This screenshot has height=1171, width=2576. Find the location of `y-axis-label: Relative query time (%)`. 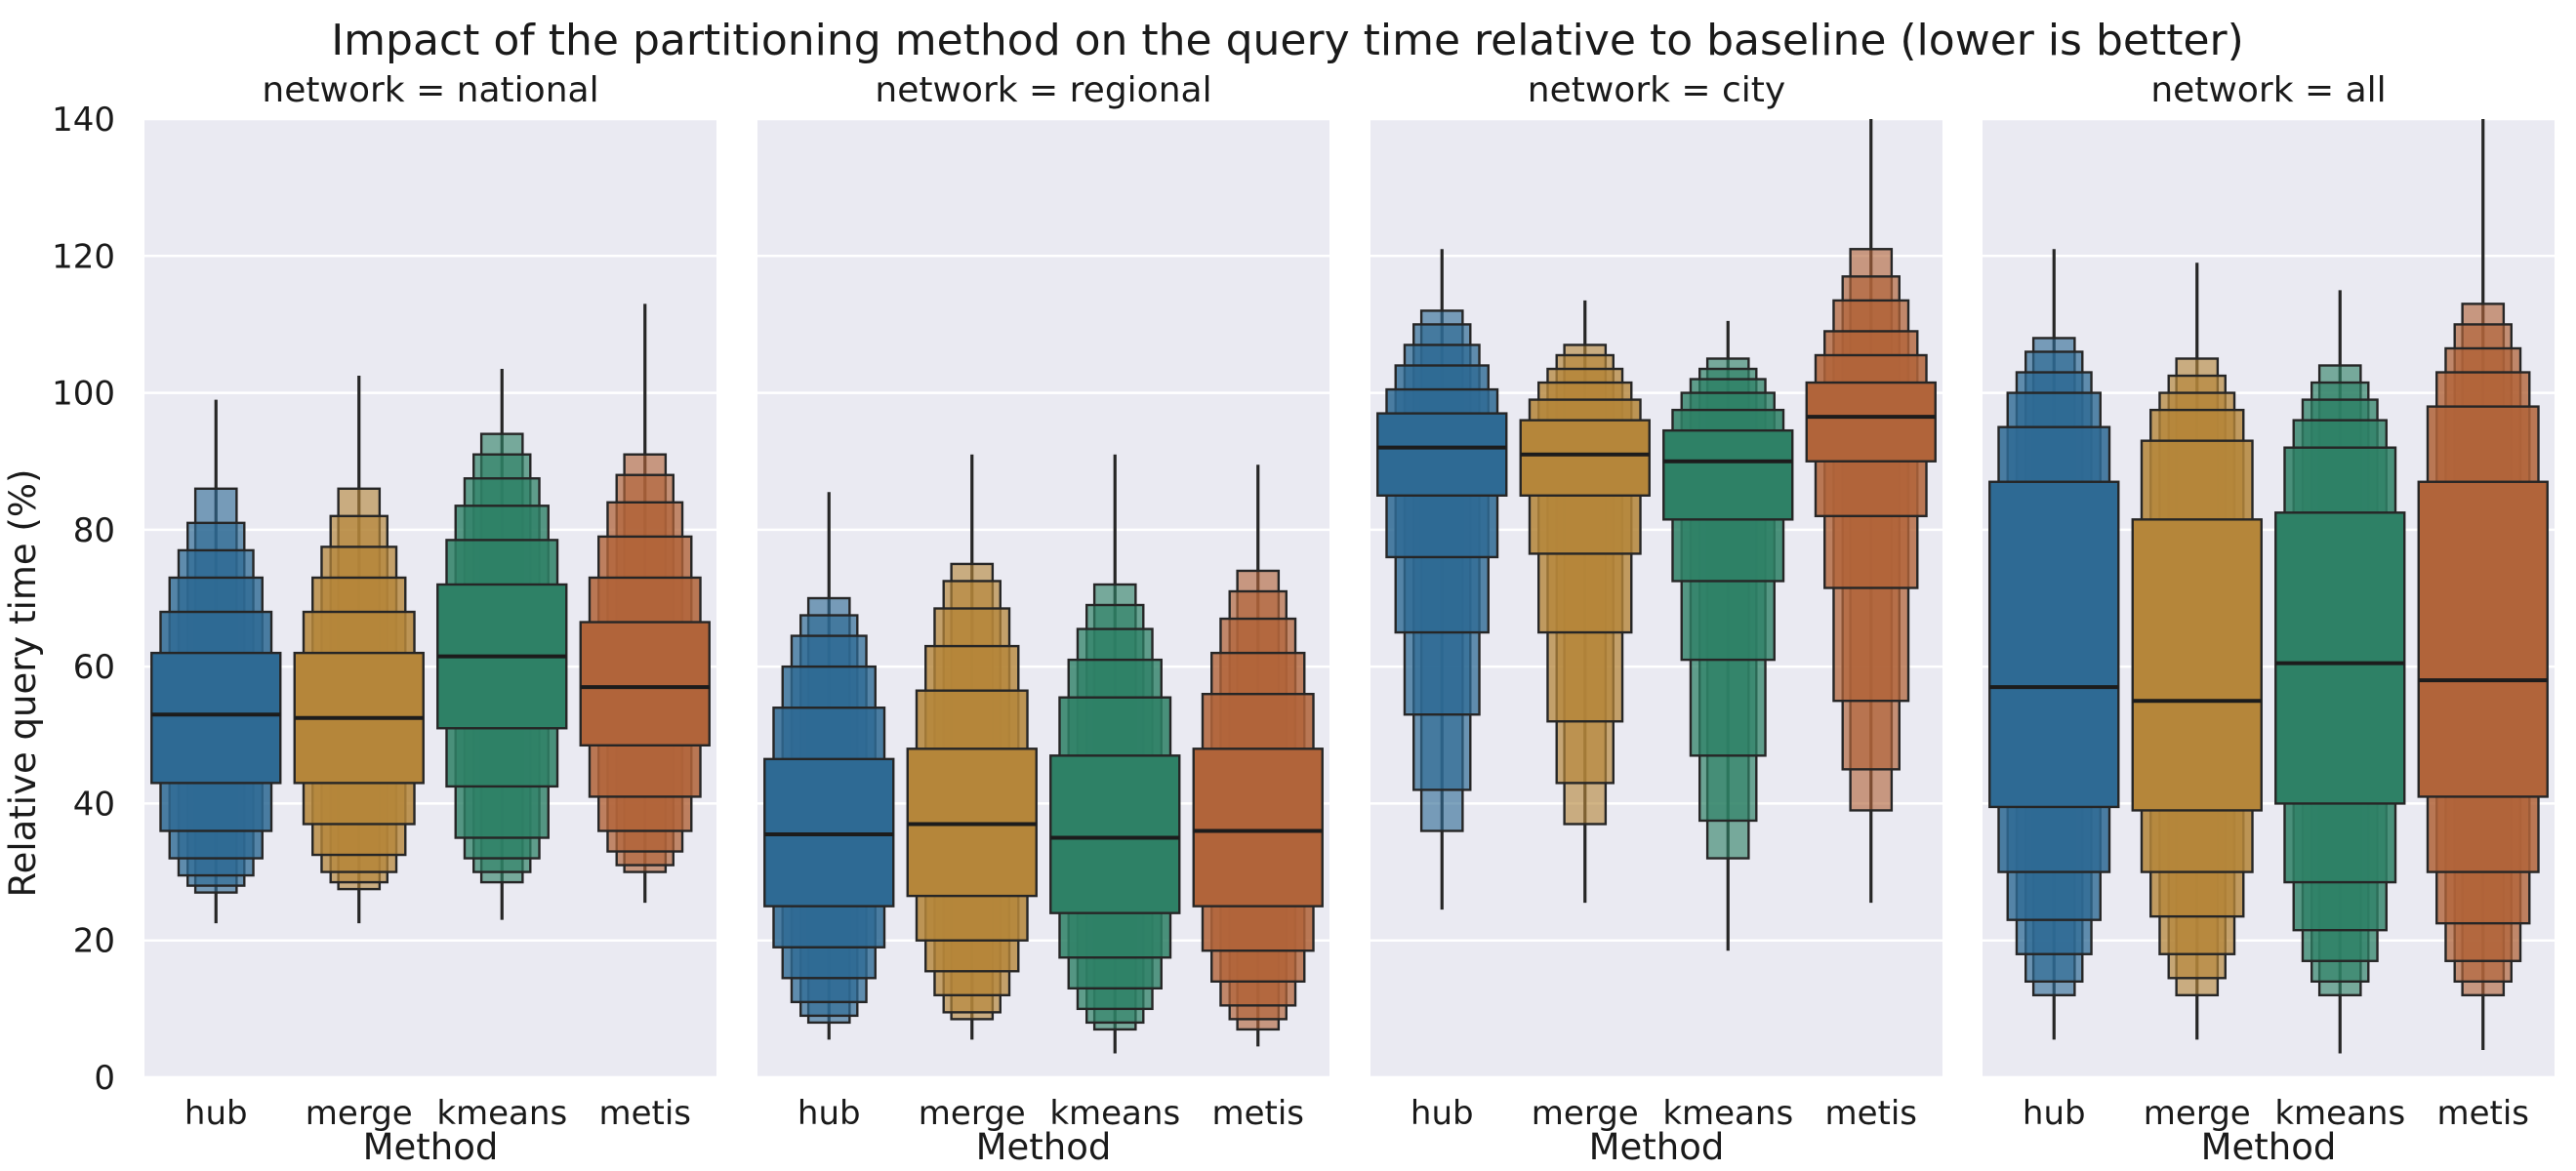

y-axis-label: Relative query time (%) is located at coordinates (23, 683).